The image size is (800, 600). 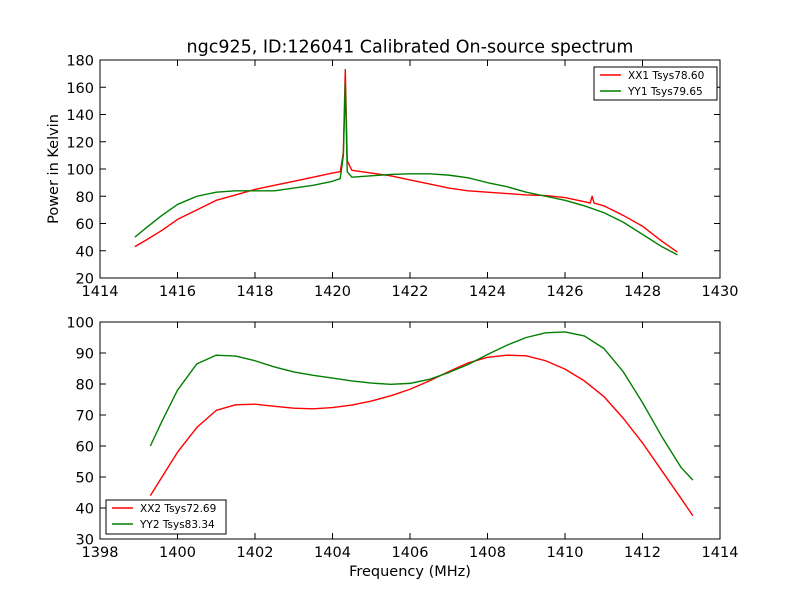 I want to click on y-tick-label: 90, so click(x=85, y=355).